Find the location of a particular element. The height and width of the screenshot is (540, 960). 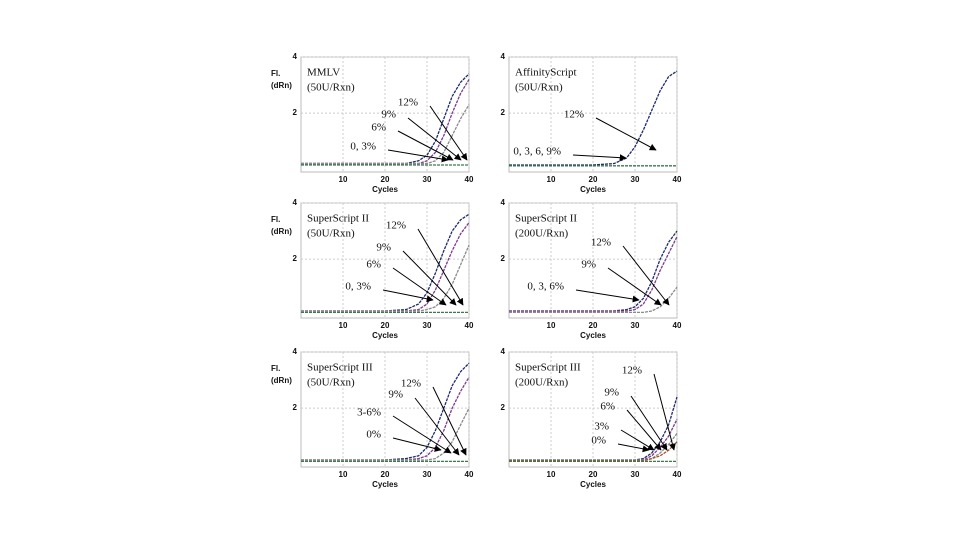

annotation-label: 0, 3% is located at coordinates (363, 147).